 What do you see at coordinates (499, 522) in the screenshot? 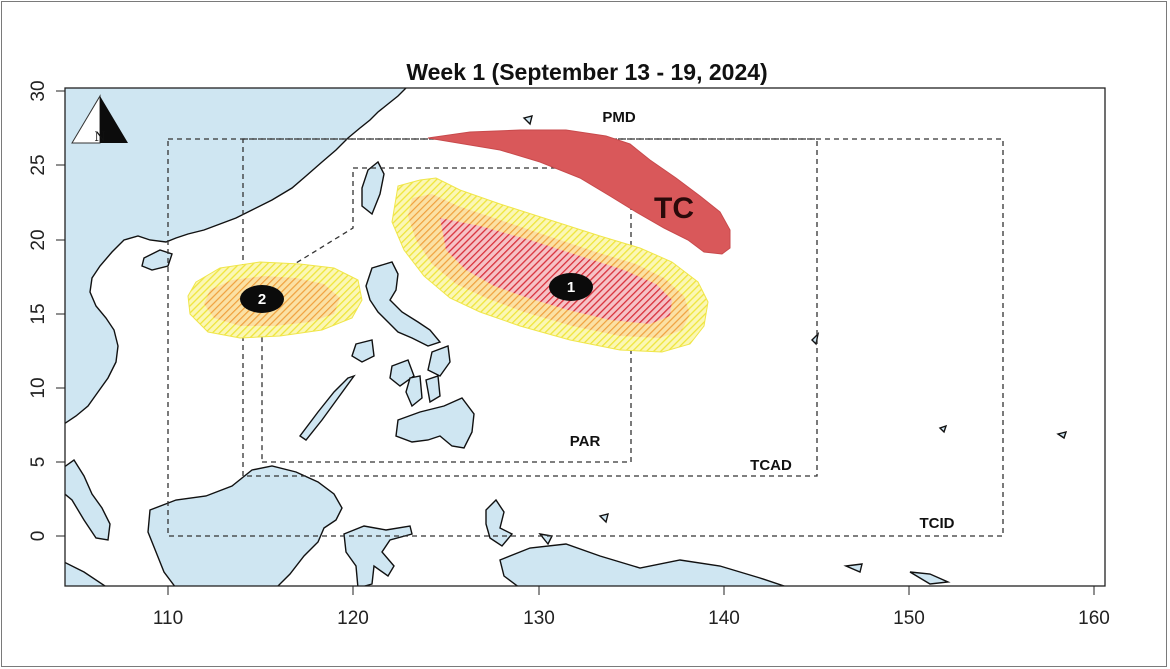
I see `halmahera-land` at bounding box center [499, 522].